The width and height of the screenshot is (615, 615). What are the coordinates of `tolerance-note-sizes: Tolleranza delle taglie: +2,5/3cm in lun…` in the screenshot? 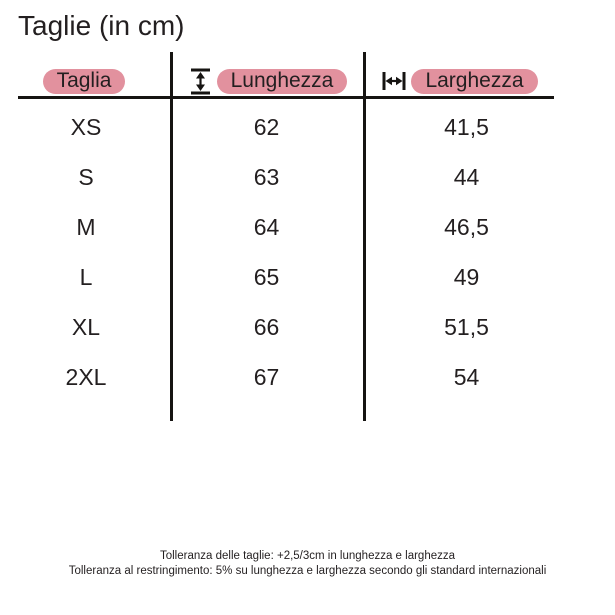 It's located at (307, 556).